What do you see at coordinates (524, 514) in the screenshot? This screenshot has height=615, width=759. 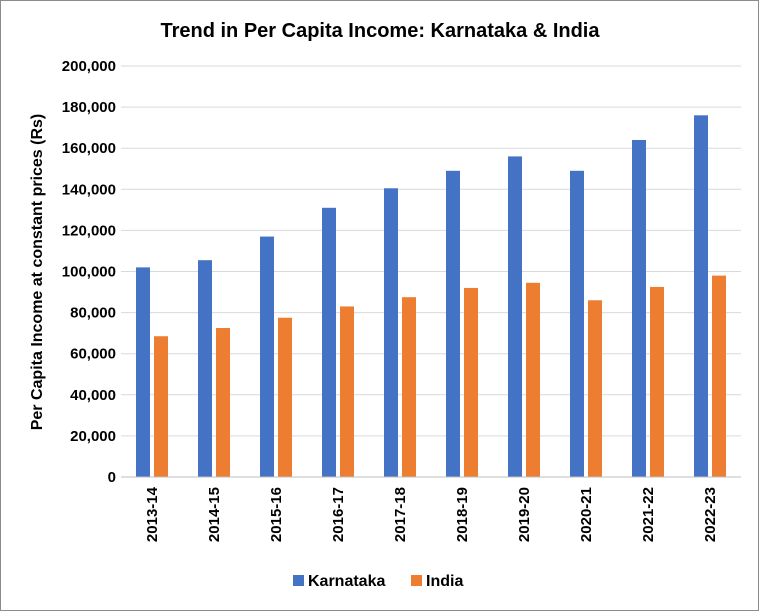 I see `x-tick-label: 2019-20` at bounding box center [524, 514].